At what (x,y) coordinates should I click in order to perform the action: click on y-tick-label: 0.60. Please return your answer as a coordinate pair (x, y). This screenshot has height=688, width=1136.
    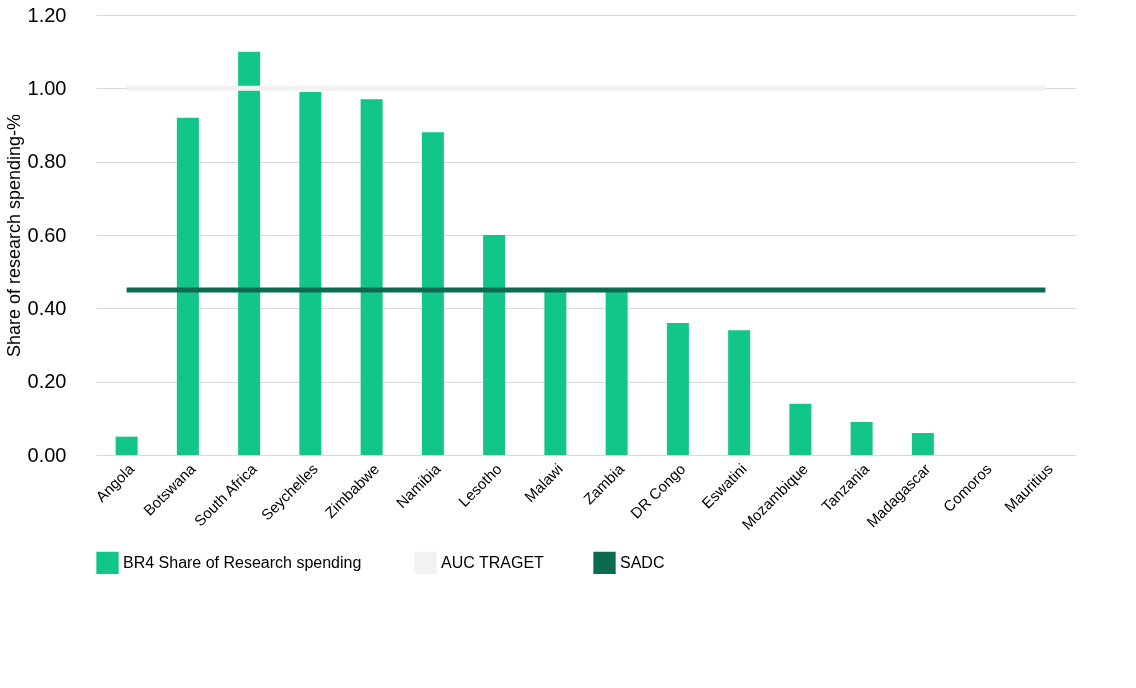
    Looking at the image, I should click on (47, 234).